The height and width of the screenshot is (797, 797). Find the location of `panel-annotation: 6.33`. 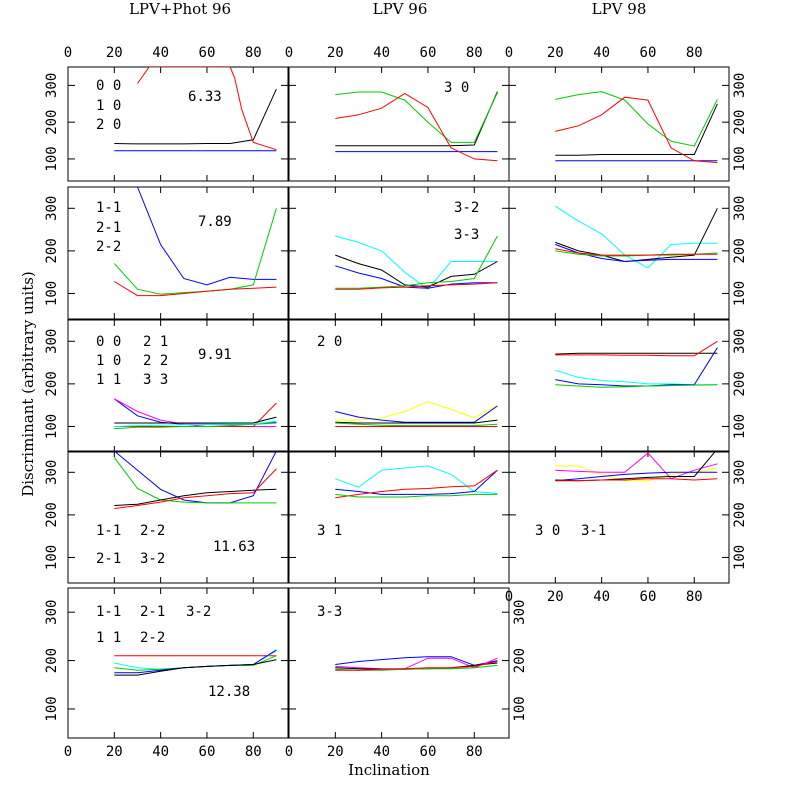

panel-annotation: 6.33 is located at coordinates (205, 97).